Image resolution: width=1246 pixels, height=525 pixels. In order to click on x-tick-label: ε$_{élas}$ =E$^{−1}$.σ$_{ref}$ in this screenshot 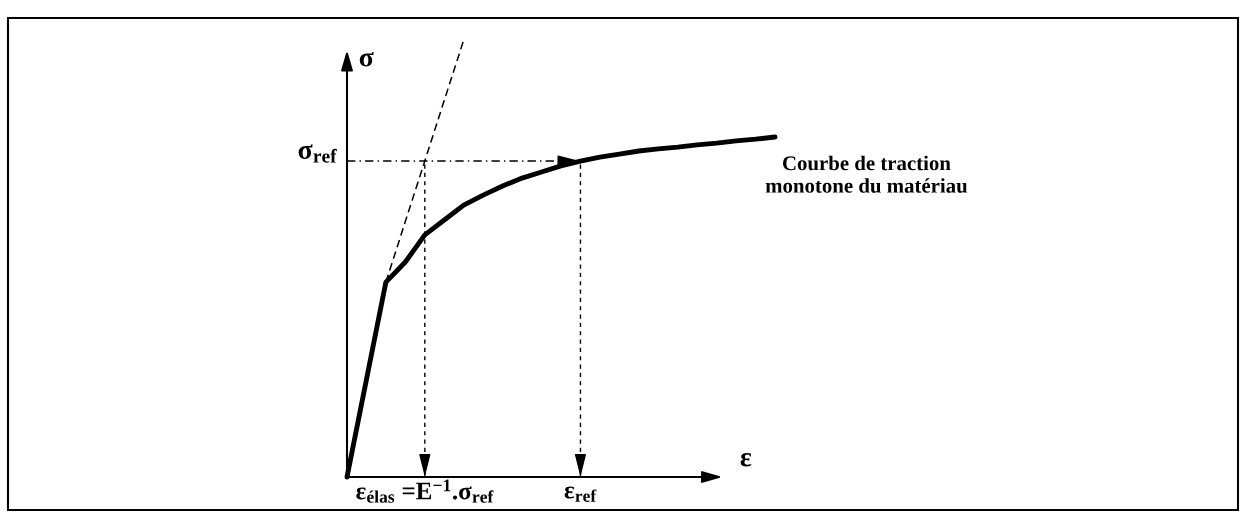, I will do `click(425, 491)`.